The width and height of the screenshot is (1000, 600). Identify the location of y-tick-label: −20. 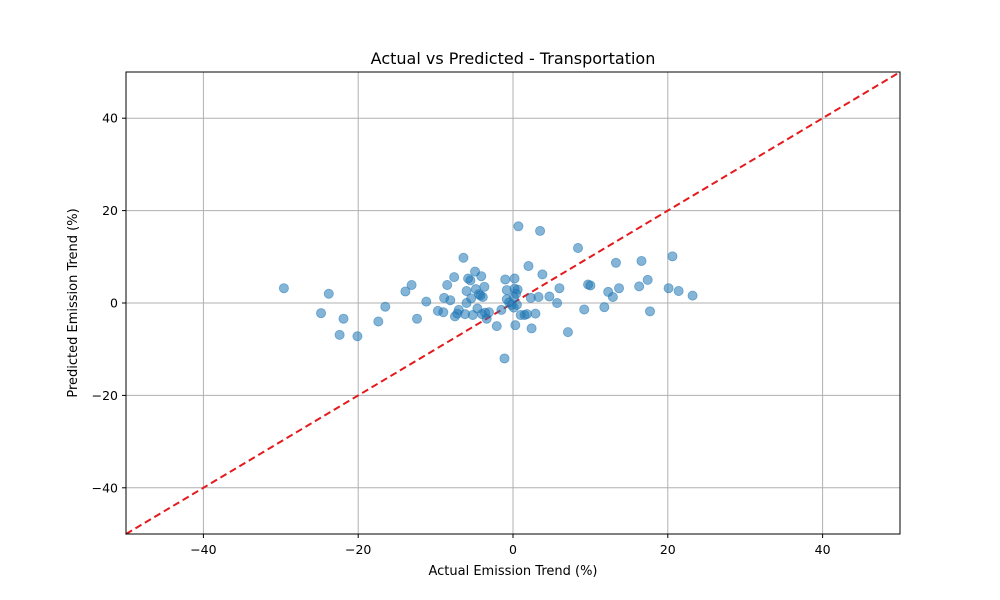
(105, 395).